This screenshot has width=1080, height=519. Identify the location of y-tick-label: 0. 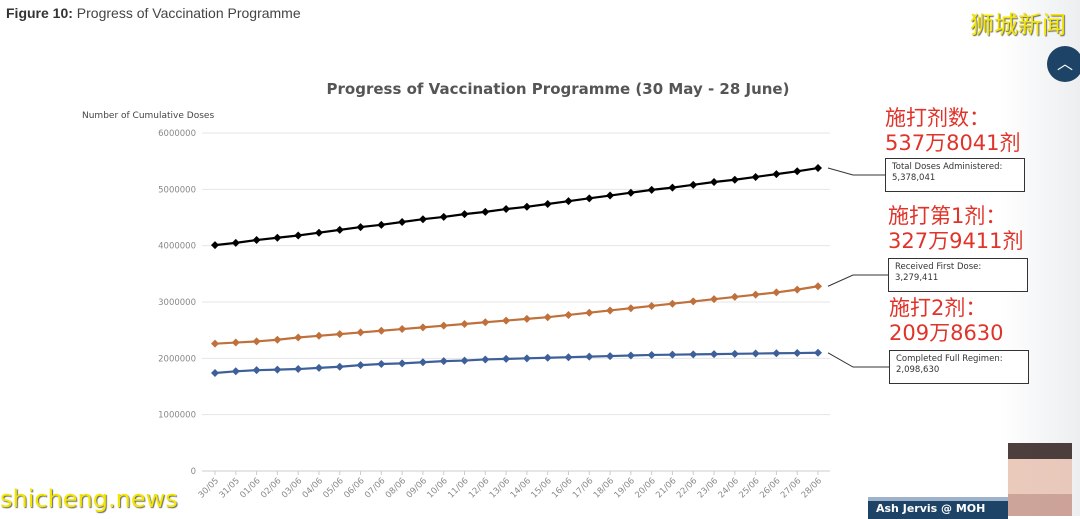
(193, 472).